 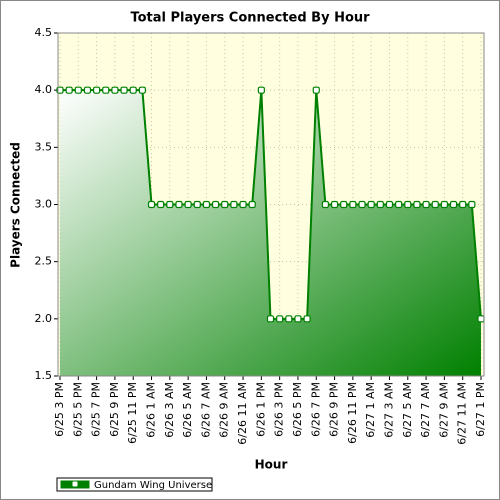 What do you see at coordinates (388, 410) in the screenshot?
I see `x-tick-label: 6/27 3 AM` at bounding box center [388, 410].